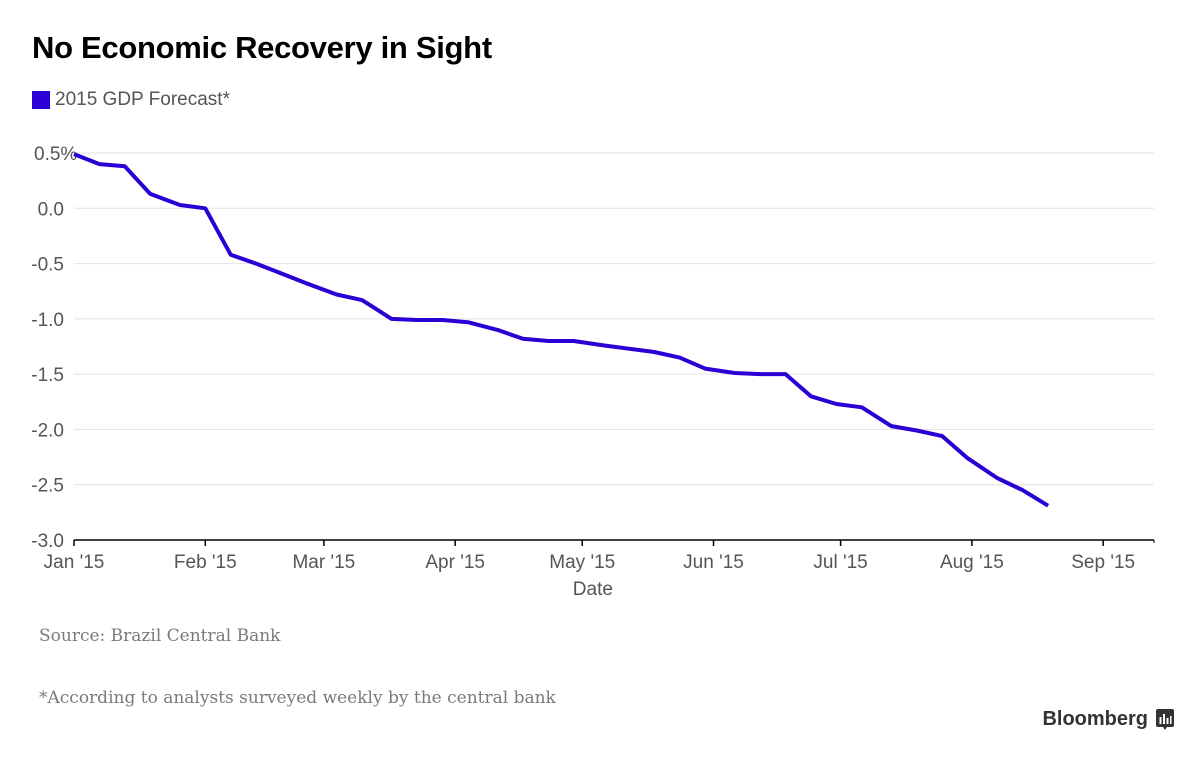 The height and width of the screenshot is (758, 1200). I want to click on x-tick-label: Sep '15, so click(1103, 562).